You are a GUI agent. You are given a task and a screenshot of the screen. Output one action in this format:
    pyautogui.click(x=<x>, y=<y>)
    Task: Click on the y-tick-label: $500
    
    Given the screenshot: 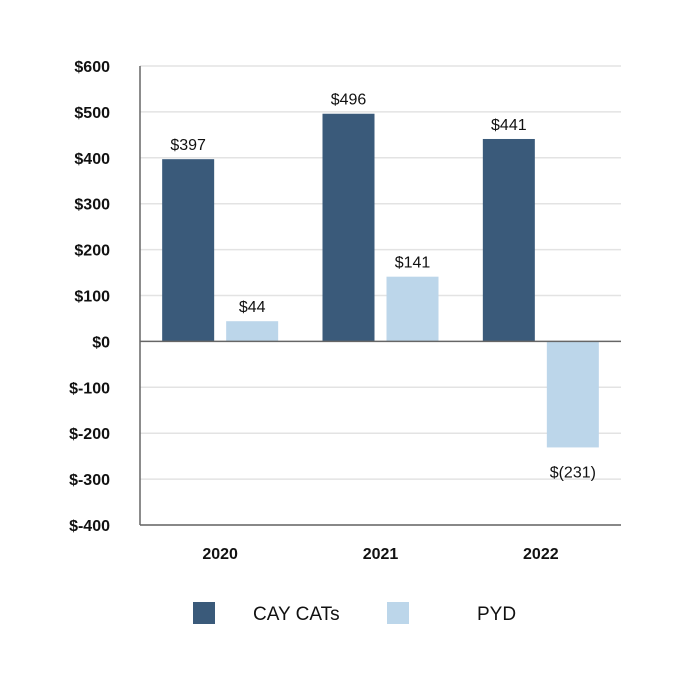 What is the action you would take?
    pyautogui.click(x=92, y=113)
    